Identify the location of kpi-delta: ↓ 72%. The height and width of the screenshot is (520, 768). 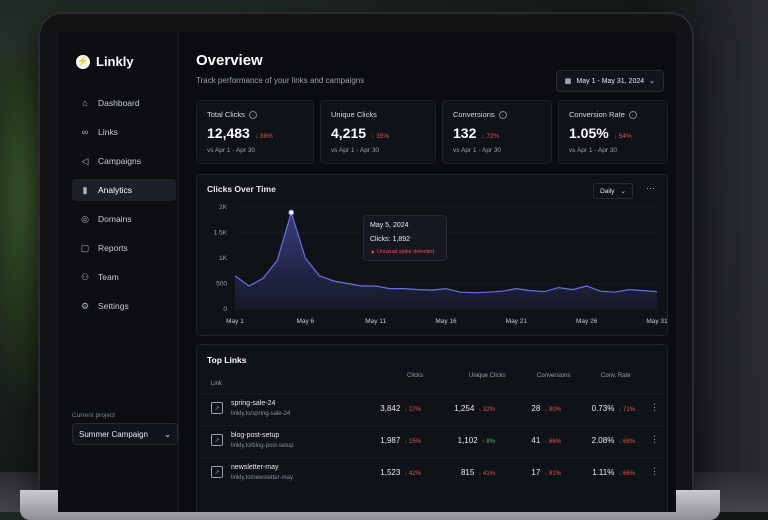
(490, 136).